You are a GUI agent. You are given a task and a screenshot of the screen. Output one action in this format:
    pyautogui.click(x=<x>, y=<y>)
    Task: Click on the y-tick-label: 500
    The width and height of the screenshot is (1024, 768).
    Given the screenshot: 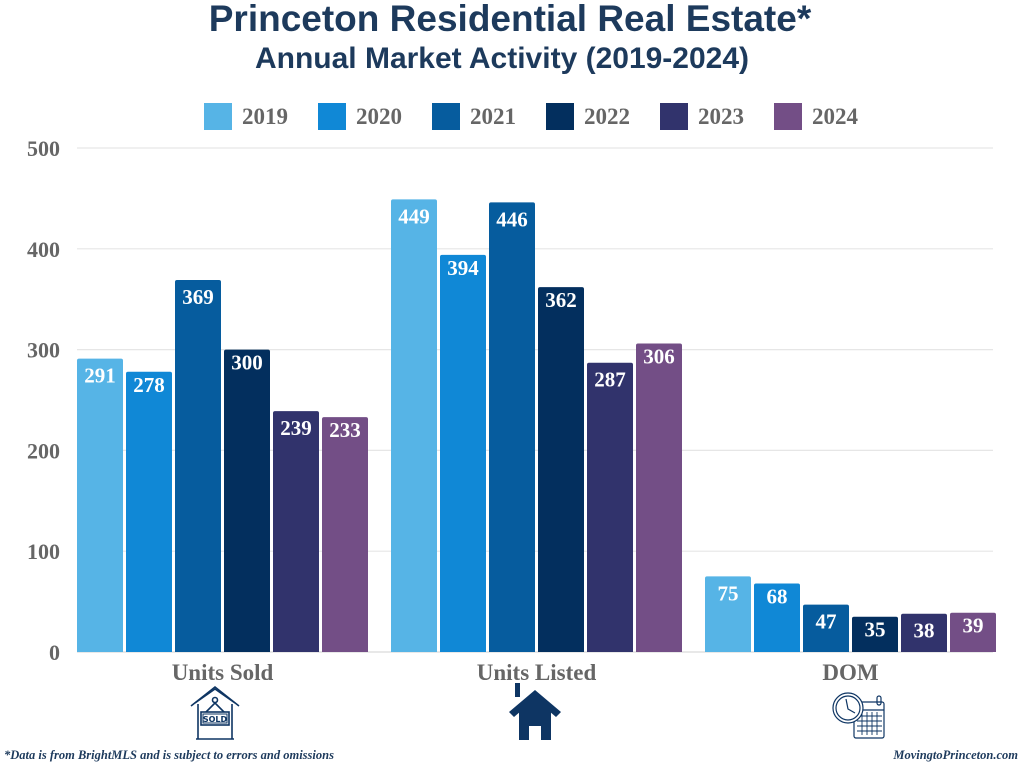 What is the action you would take?
    pyautogui.click(x=43, y=148)
    